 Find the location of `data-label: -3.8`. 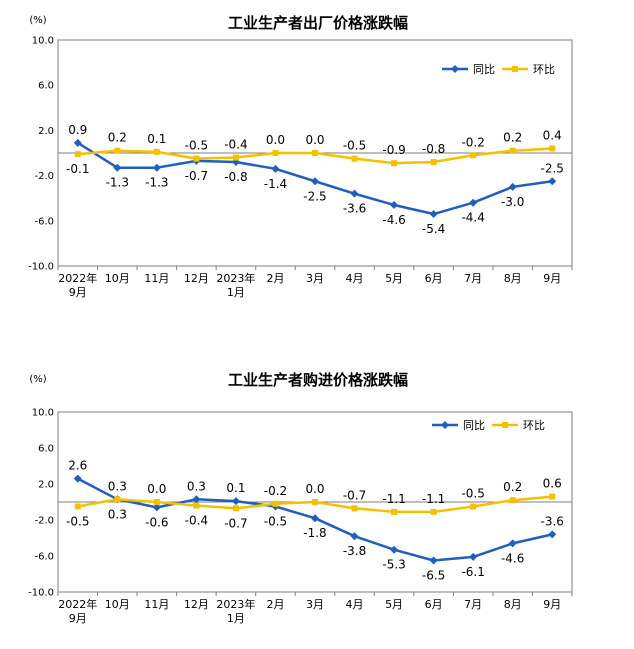

data-label: -3.8 is located at coordinates (354, 551).